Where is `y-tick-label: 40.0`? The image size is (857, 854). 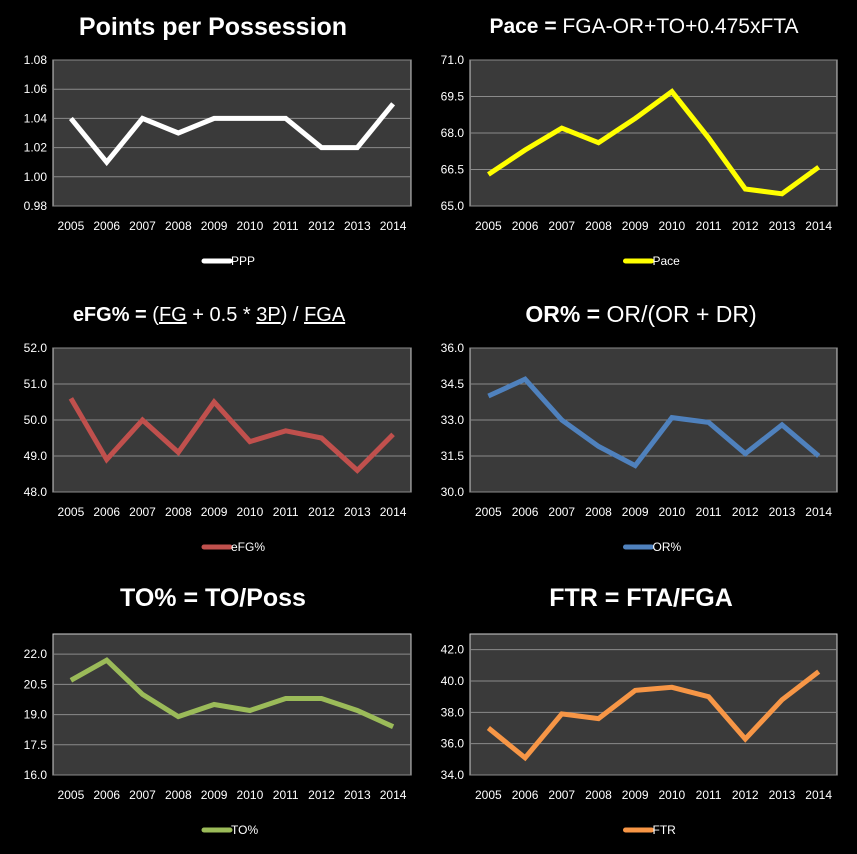 y-tick-label: 40.0 is located at coordinates (453, 681).